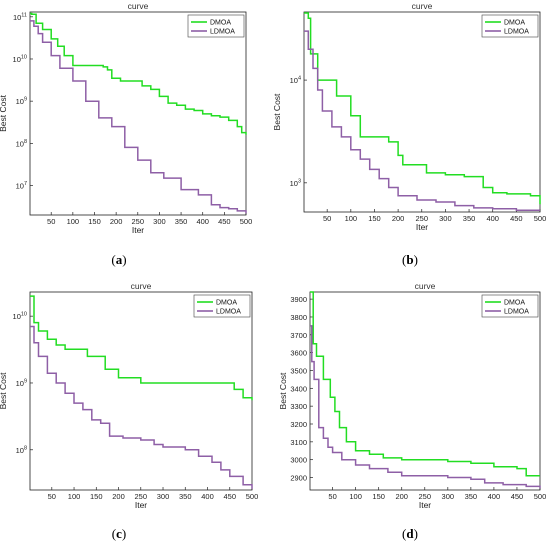 The width and height of the screenshot is (550, 544). Describe the element at coordinates (298, 406) in the screenshot. I see `y-tick-label: 3300` at that location.